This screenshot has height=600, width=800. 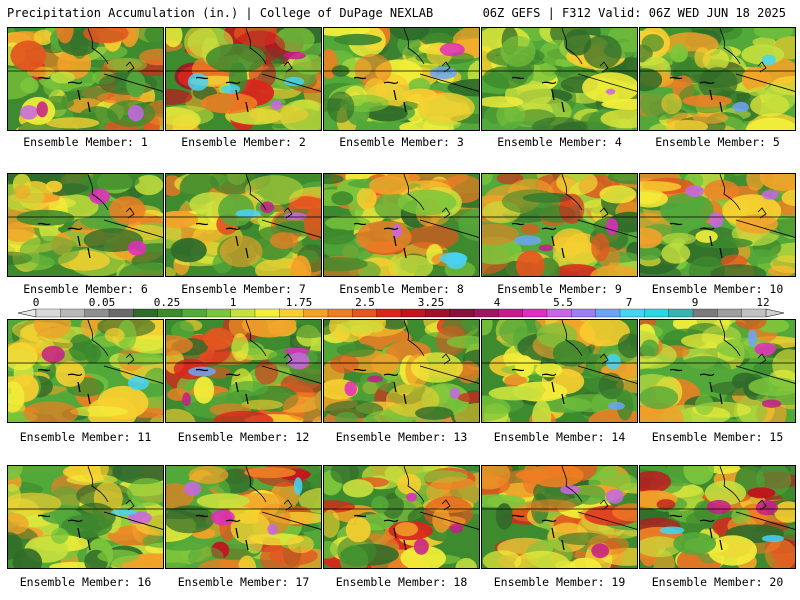 I want to click on member-label: Ensemble Member: 14, so click(x=559, y=437).